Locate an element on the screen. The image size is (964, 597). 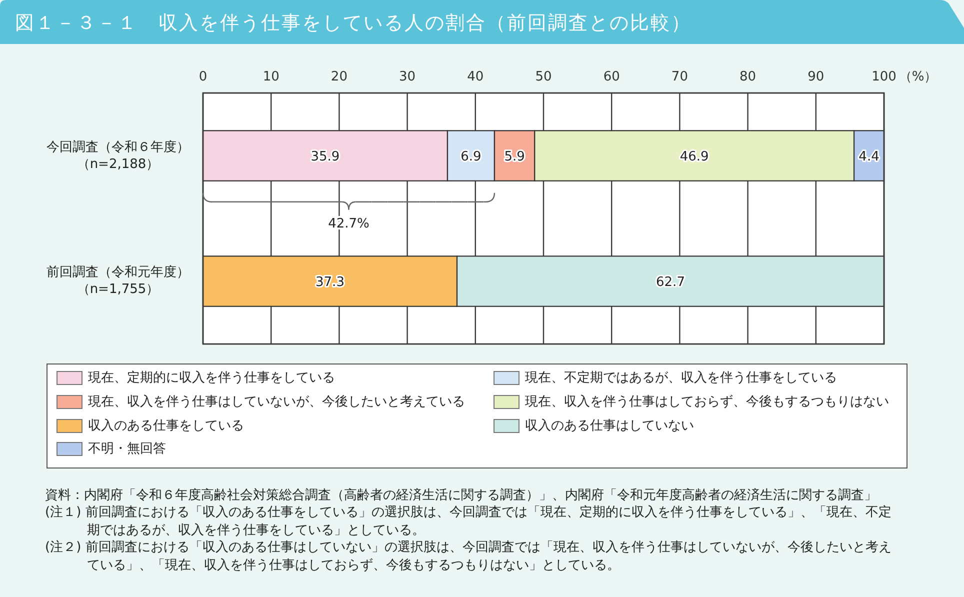
legend-item: 現在、不定期ではあるが、収入を伴う仕事をしている is located at coordinates (665, 378).